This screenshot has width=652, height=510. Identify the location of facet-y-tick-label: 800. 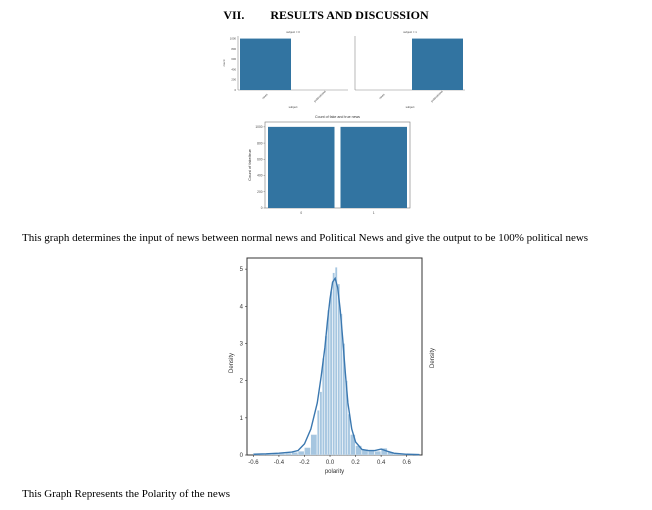
(233, 49).